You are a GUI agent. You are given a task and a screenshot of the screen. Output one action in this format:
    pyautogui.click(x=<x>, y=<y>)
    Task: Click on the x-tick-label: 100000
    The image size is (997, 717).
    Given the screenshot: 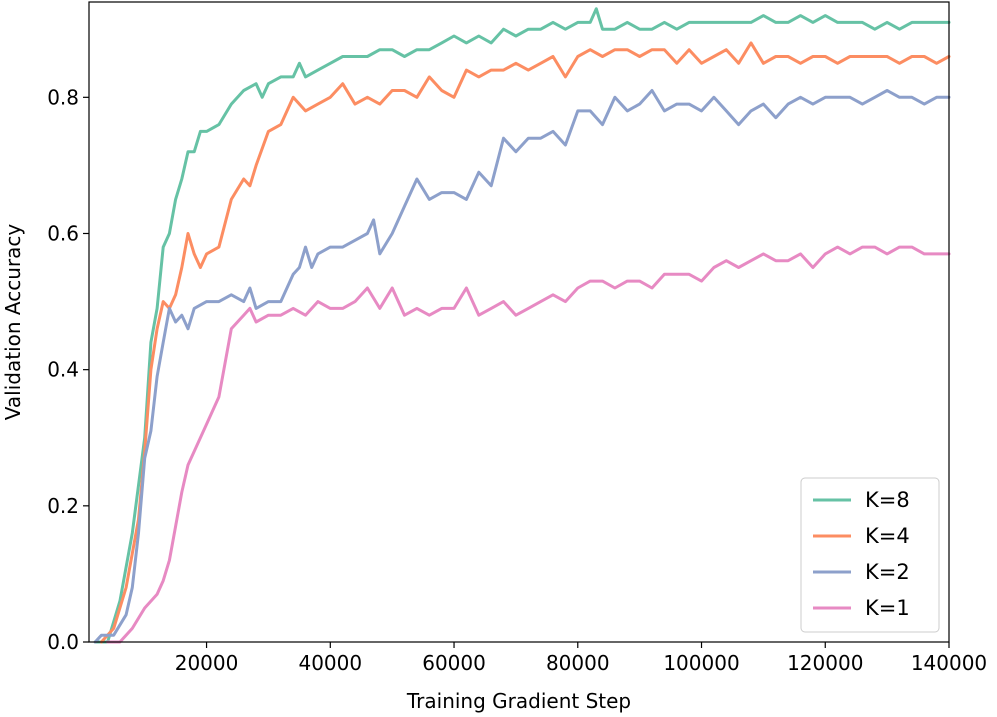 What is the action you would take?
    pyautogui.click(x=701, y=663)
    